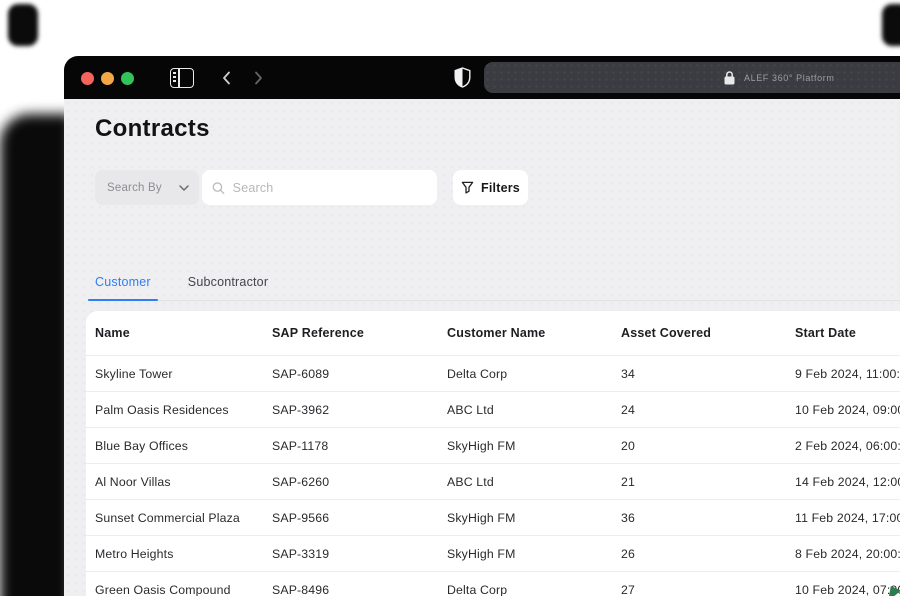  Describe the element at coordinates (127, 78) in the screenshot. I see `zoom-window-button` at that location.